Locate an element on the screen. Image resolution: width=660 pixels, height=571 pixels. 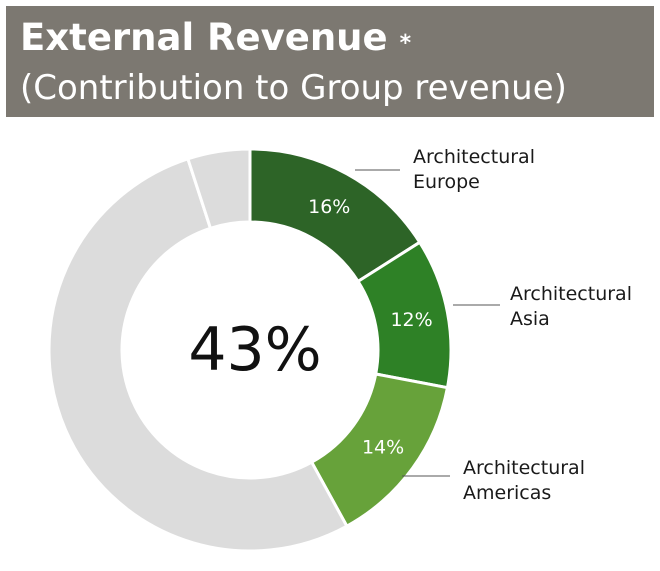
slice-value-label-architectural-europe: 16% is located at coordinates (329, 207).